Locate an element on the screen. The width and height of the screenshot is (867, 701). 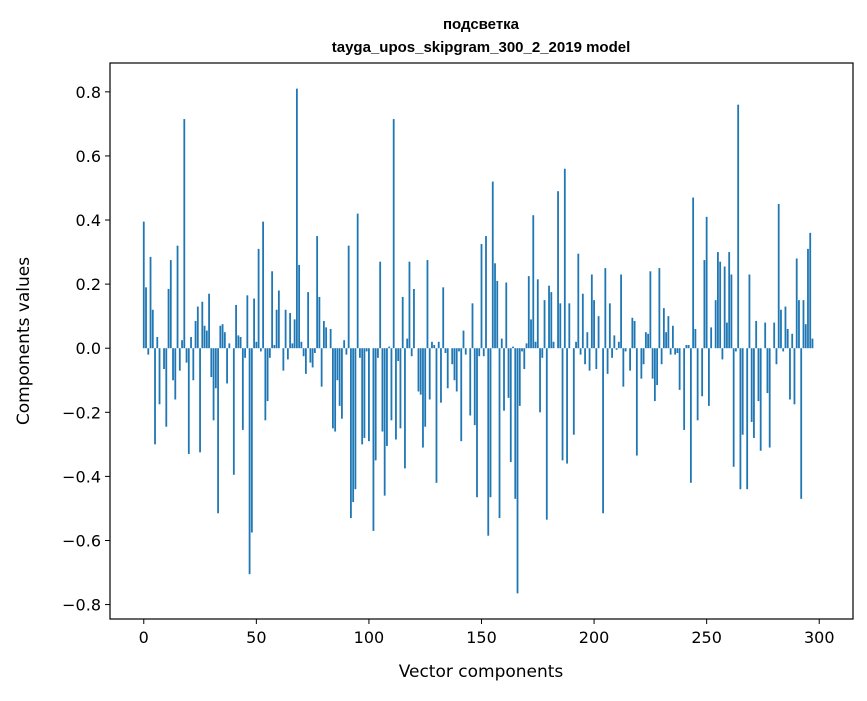
y-tick-label: −0.4 is located at coordinates (81, 476).